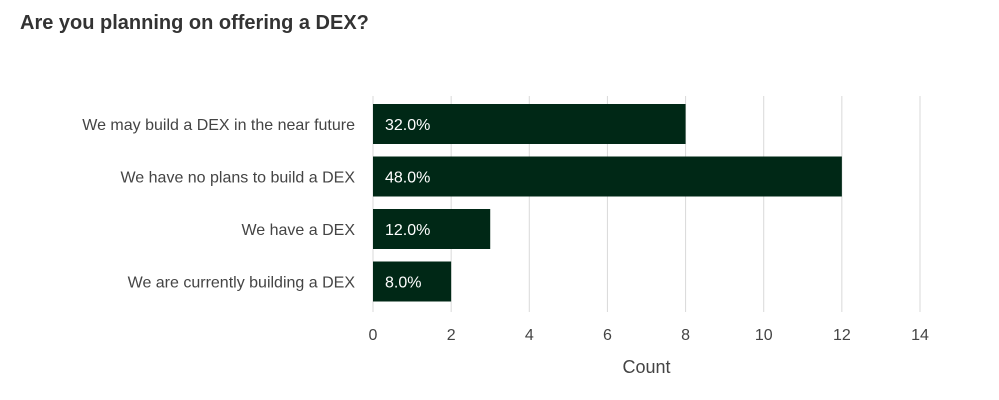  What do you see at coordinates (646, 367) in the screenshot?
I see `x-axis-title: Count` at bounding box center [646, 367].